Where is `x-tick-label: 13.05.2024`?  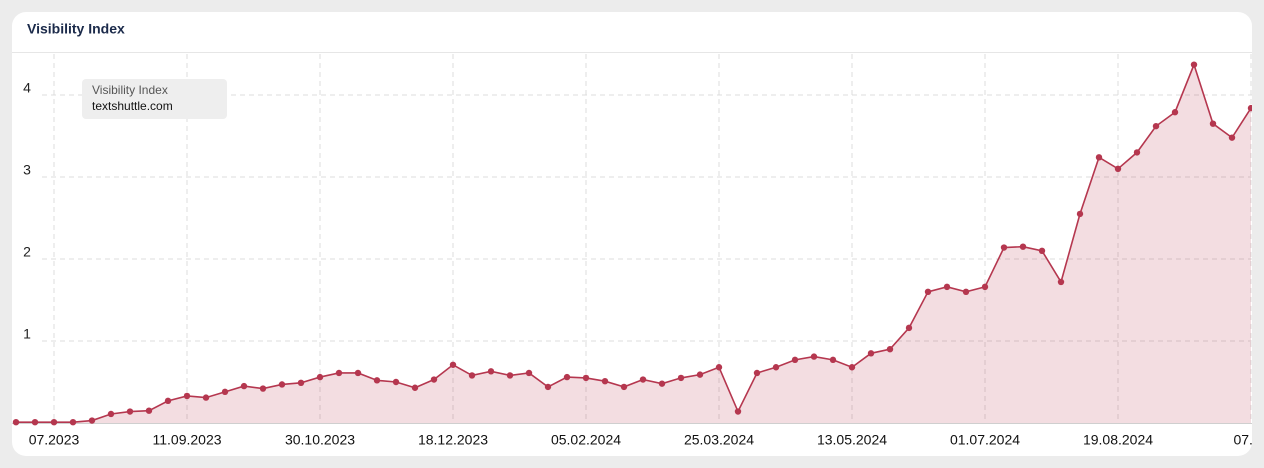 x-tick-label: 13.05.2024 is located at coordinates (852, 440).